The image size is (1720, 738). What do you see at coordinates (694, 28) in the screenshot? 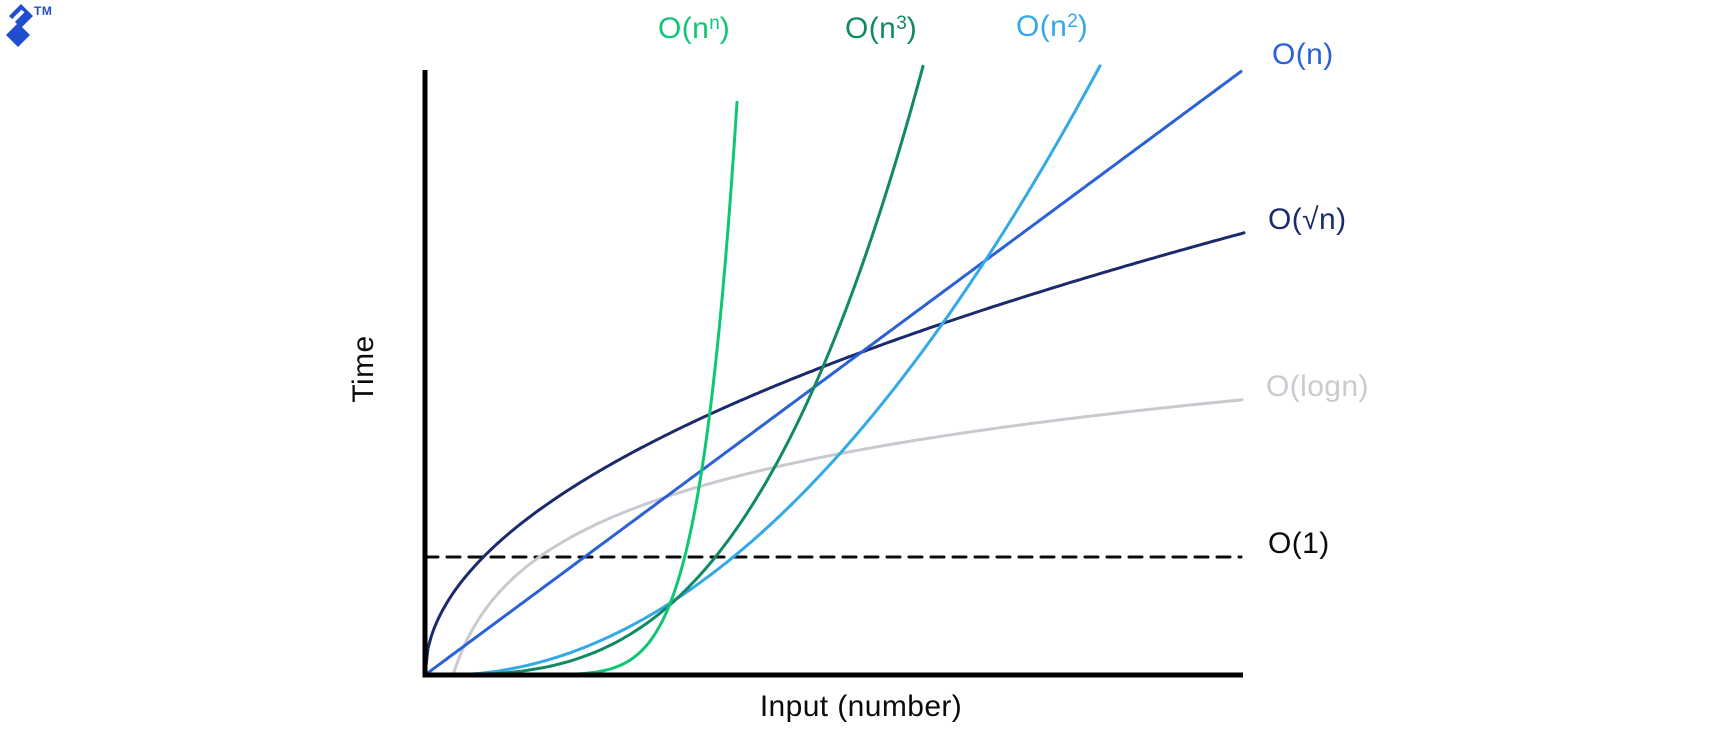
I see `curve-label-o-n-power-n: O(nn)` at bounding box center [694, 28].